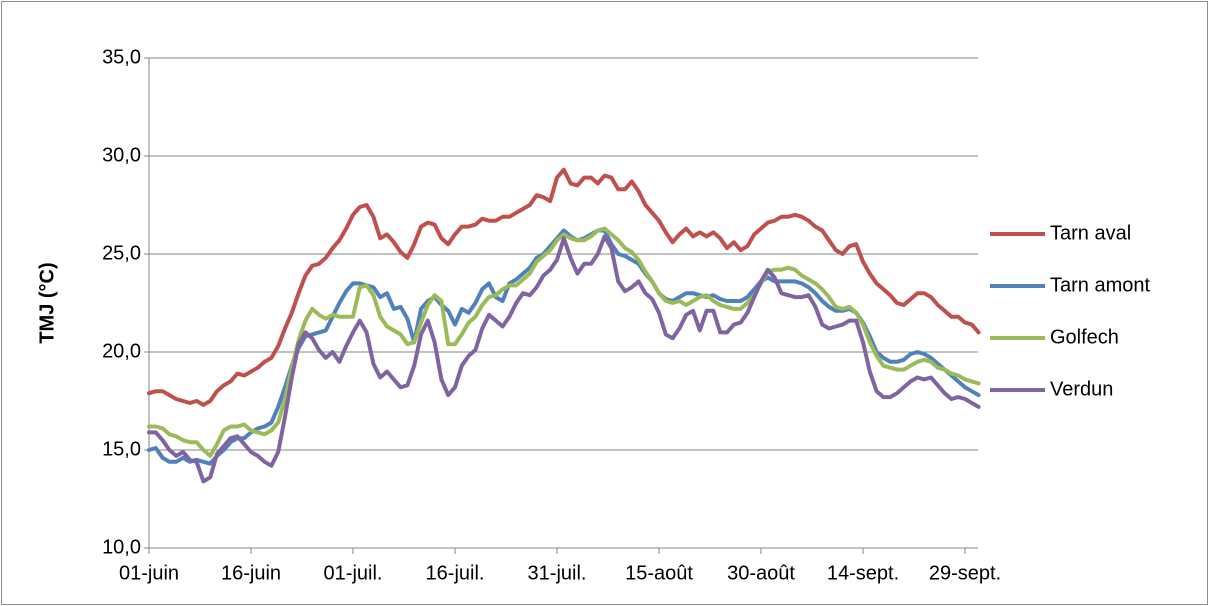 The image size is (1210, 606). Describe the element at coordinates (353, 573) in the screenshot. I see `x-tick-label: 01-juil.` at that location.